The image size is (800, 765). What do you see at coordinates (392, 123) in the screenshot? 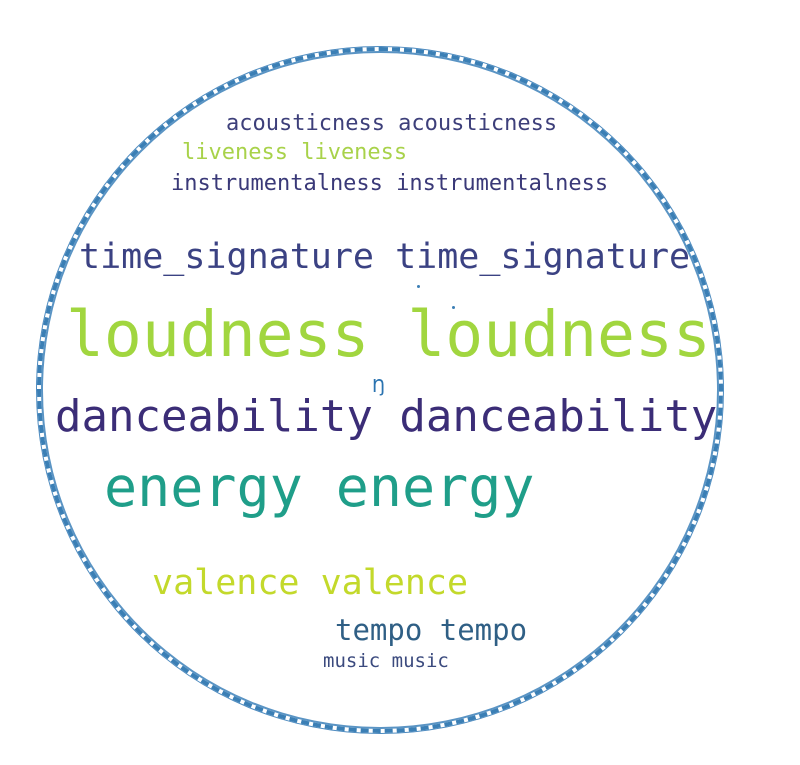
I see `word-acousticness: acousticness acousticness` at bounding box center [392, 123].